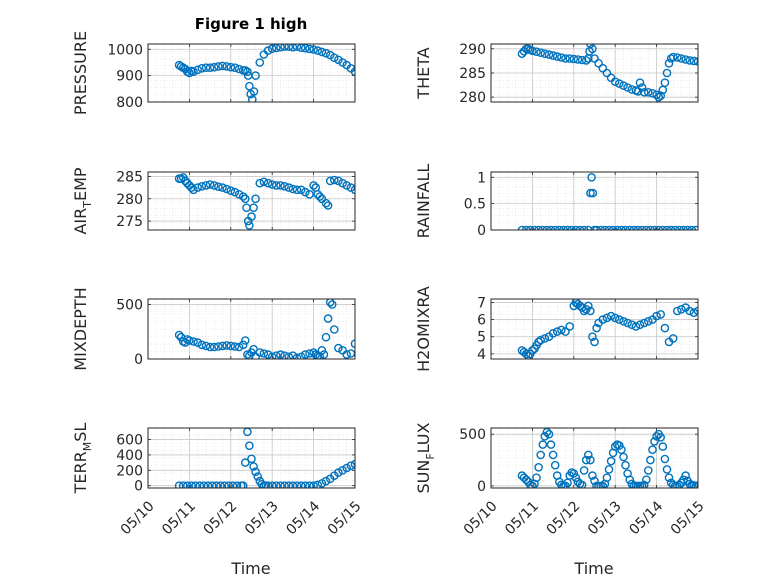  What do you see at coordinates (129, 222) in the screenshot?
I see `y-tick-label: 275` at bounding box center [129, 222].